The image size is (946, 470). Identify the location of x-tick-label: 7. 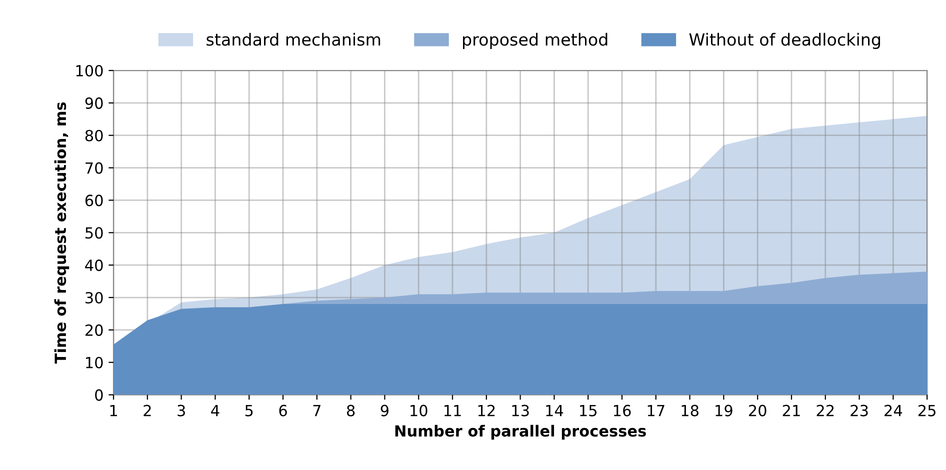
(316, 410).